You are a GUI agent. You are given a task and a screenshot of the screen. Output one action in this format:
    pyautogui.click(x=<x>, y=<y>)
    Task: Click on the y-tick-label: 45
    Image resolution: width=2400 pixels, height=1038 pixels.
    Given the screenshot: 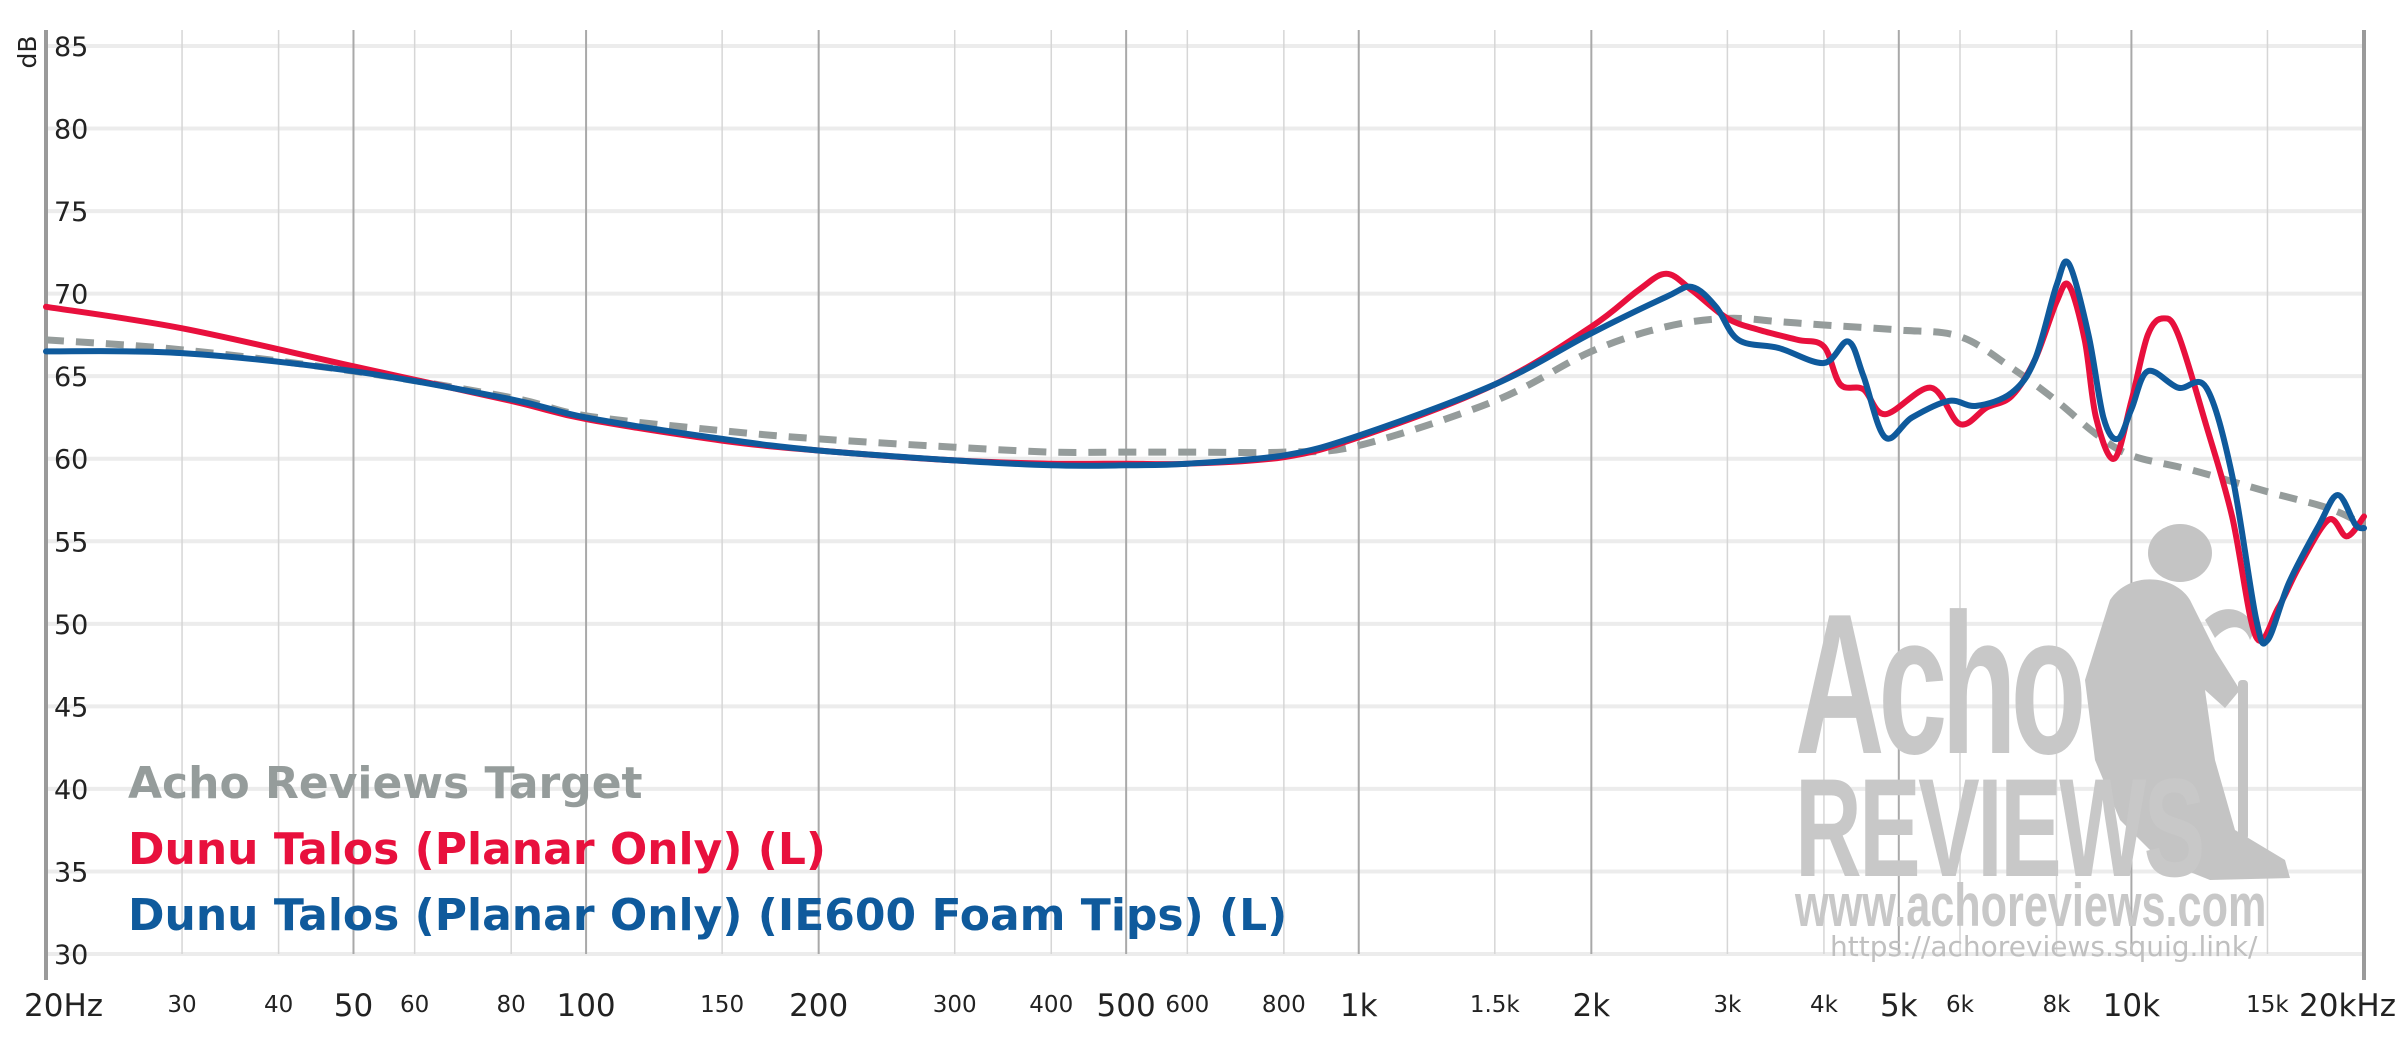 What is the action you would take?
    pyautogui.click(x=71, y=707)
    